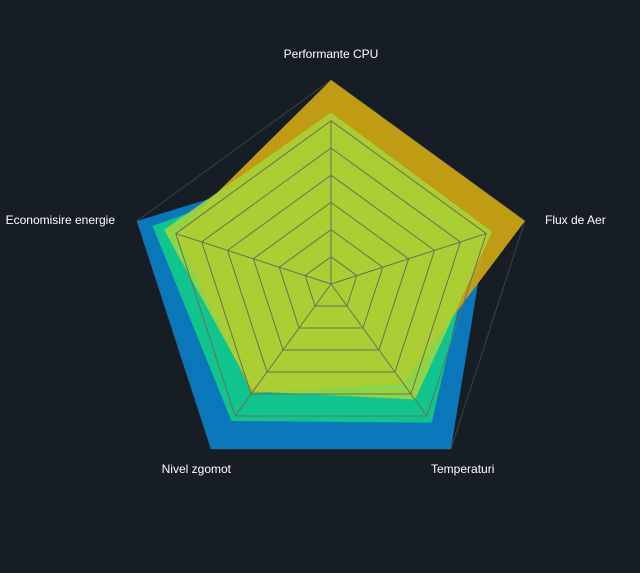 The image size is (640, 573). What do you see at coordinates (61, 220) in the screenshot?
I see `axis-label-energy: Economisire energie` at bounding box center [61, 220].